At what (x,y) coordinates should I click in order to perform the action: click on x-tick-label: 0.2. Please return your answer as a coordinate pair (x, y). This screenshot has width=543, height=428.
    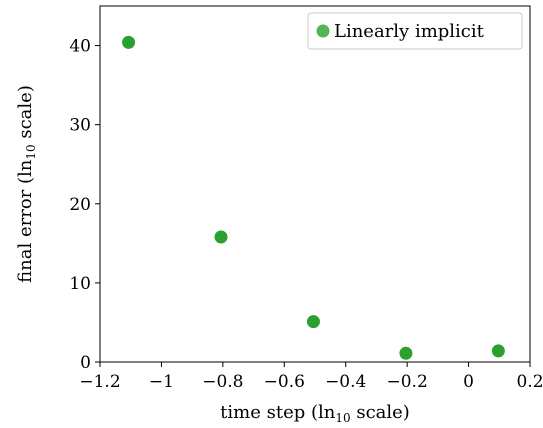
    Looking at the image, I should click on (529, 382).